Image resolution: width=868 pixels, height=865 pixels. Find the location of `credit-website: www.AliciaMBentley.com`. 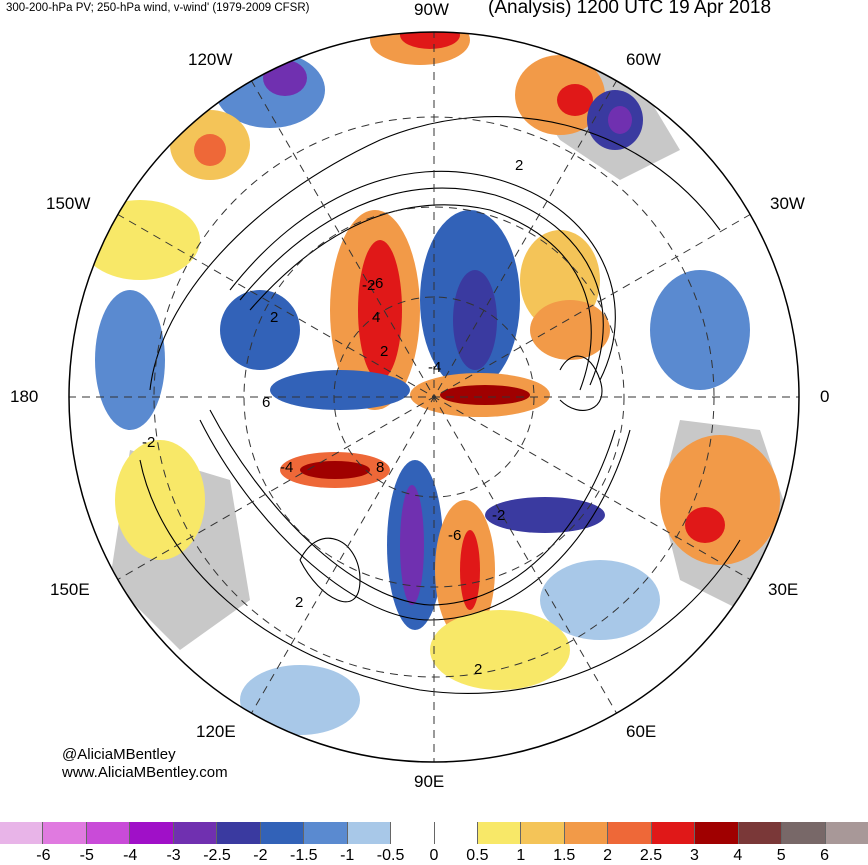

credit-website: www.AliciaMBentley.com is located at coordinates (145, 772).